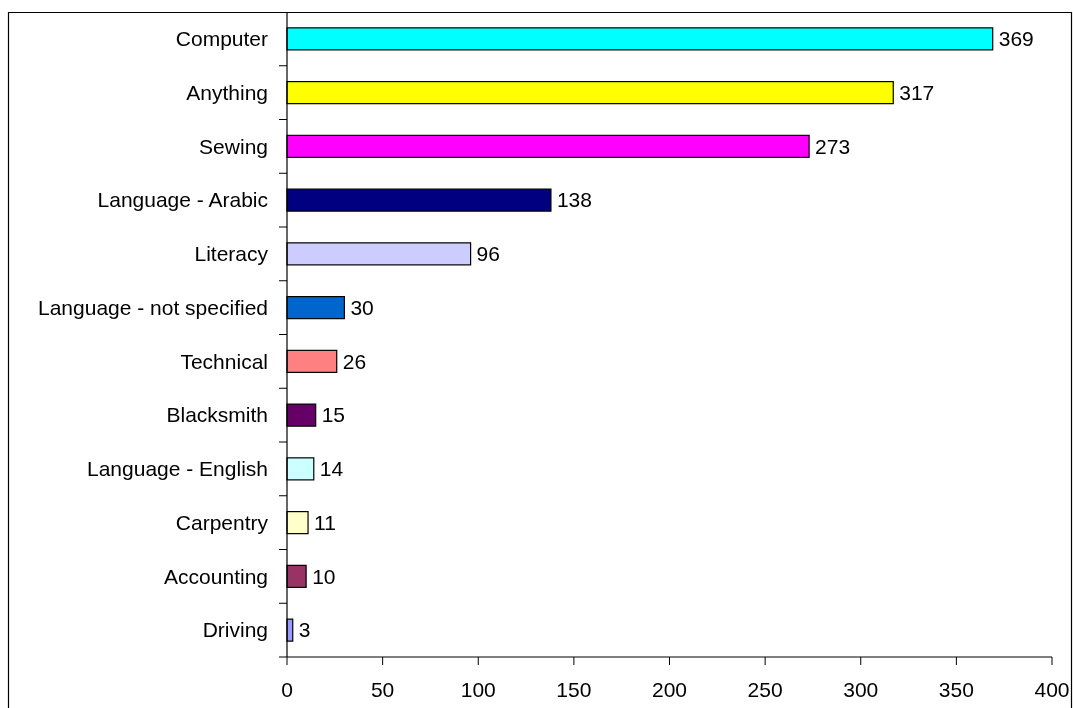  I want to click on x-tick-label: 350, so click(956, 689).